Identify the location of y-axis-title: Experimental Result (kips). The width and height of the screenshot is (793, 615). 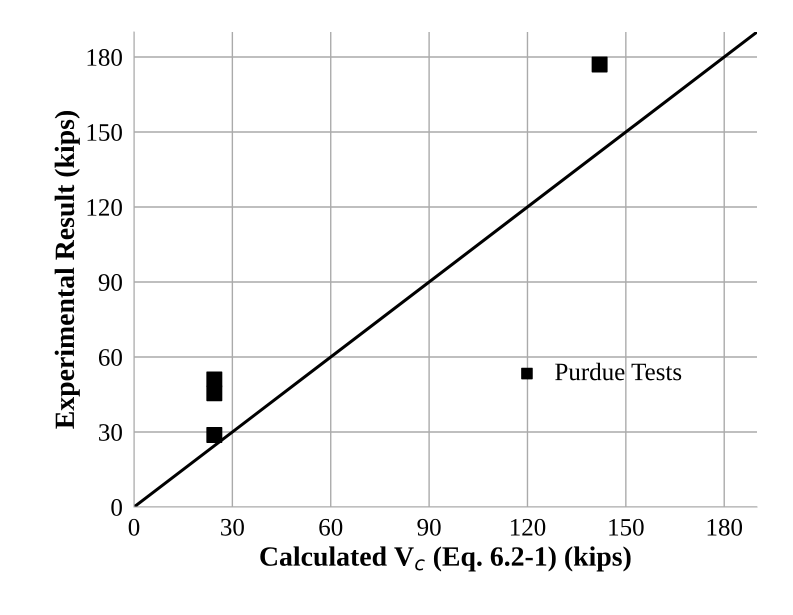
(67, 269).